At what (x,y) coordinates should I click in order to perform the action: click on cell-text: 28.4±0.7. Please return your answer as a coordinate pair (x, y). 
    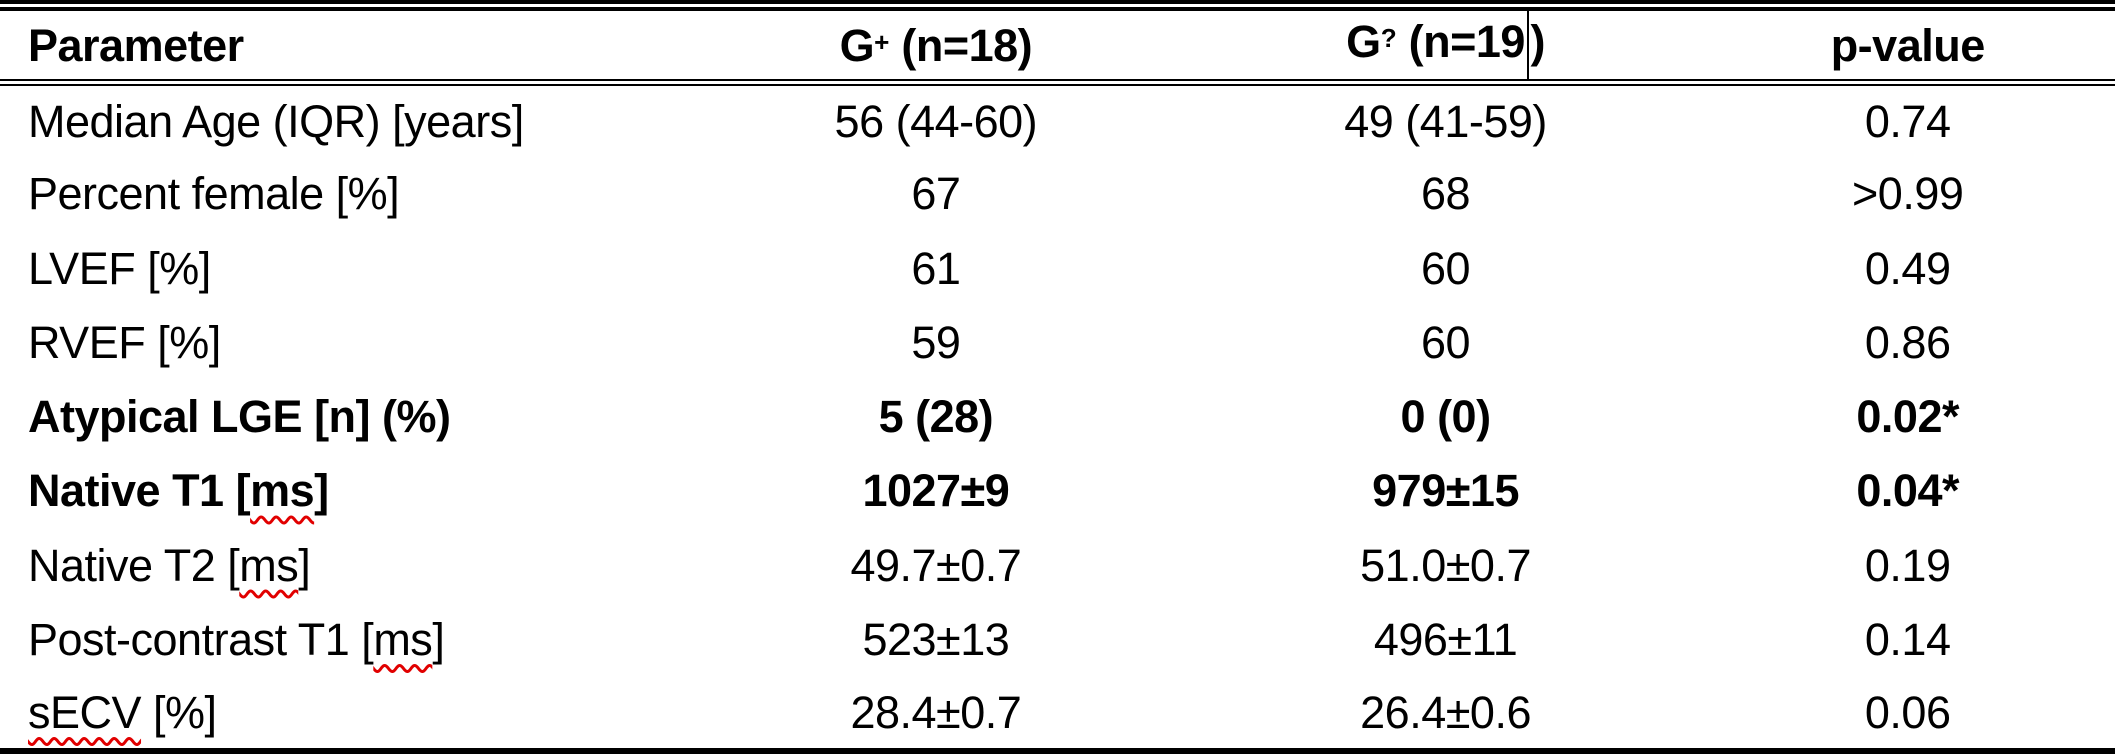
    Looking at the image, I should click on (936, 712).